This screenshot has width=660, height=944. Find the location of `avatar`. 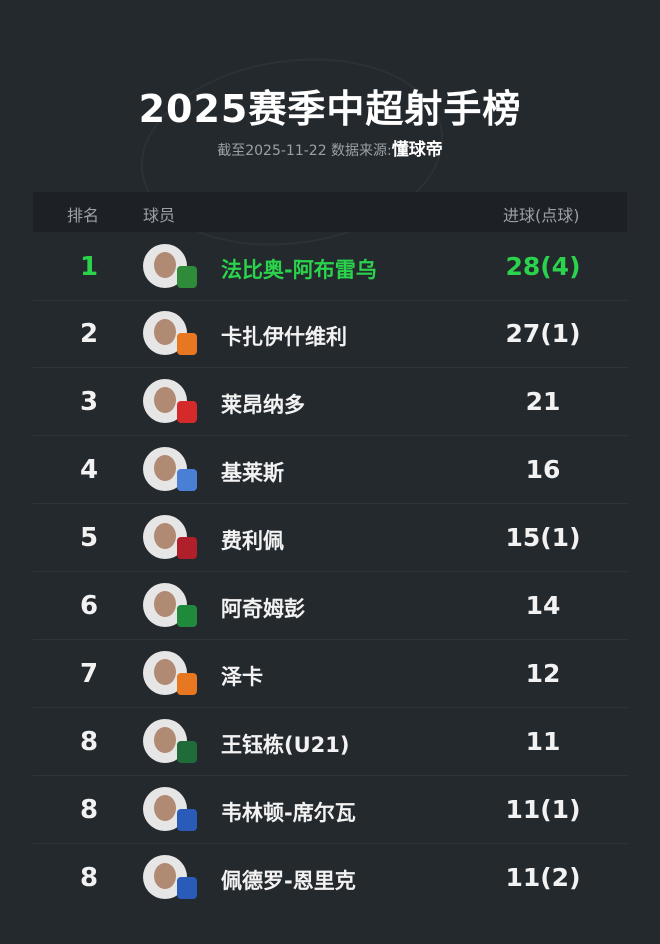

avatar is located at coordinates (165, 333).